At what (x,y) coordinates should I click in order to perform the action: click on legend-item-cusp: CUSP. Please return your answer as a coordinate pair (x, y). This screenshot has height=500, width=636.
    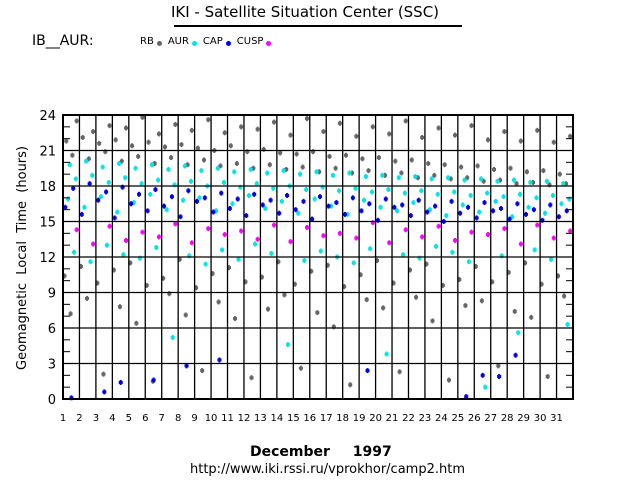
    Looking at the image, I should click on (254, 41).